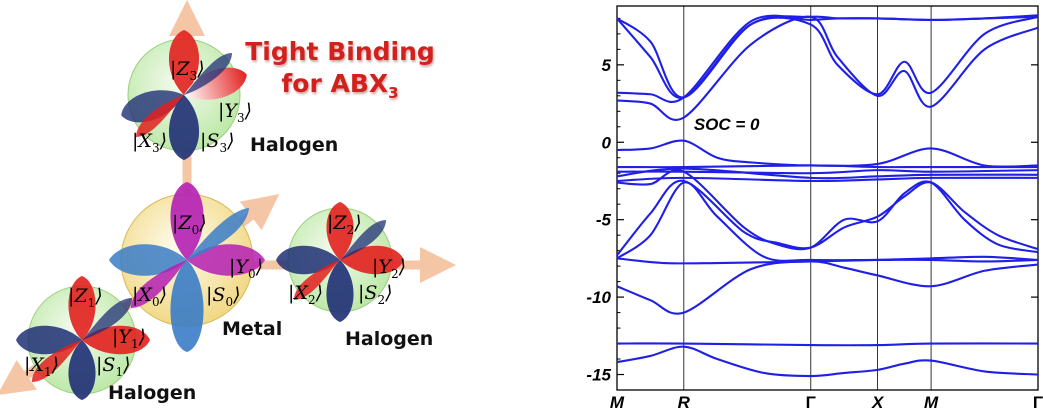 Image resolution: width=1043 pixels, height=408 pixels. What do you see at coordinates (189, 224) in the screenshot?
I see `ket-z0: |Z0⟩` at bounding box center [189, 224].